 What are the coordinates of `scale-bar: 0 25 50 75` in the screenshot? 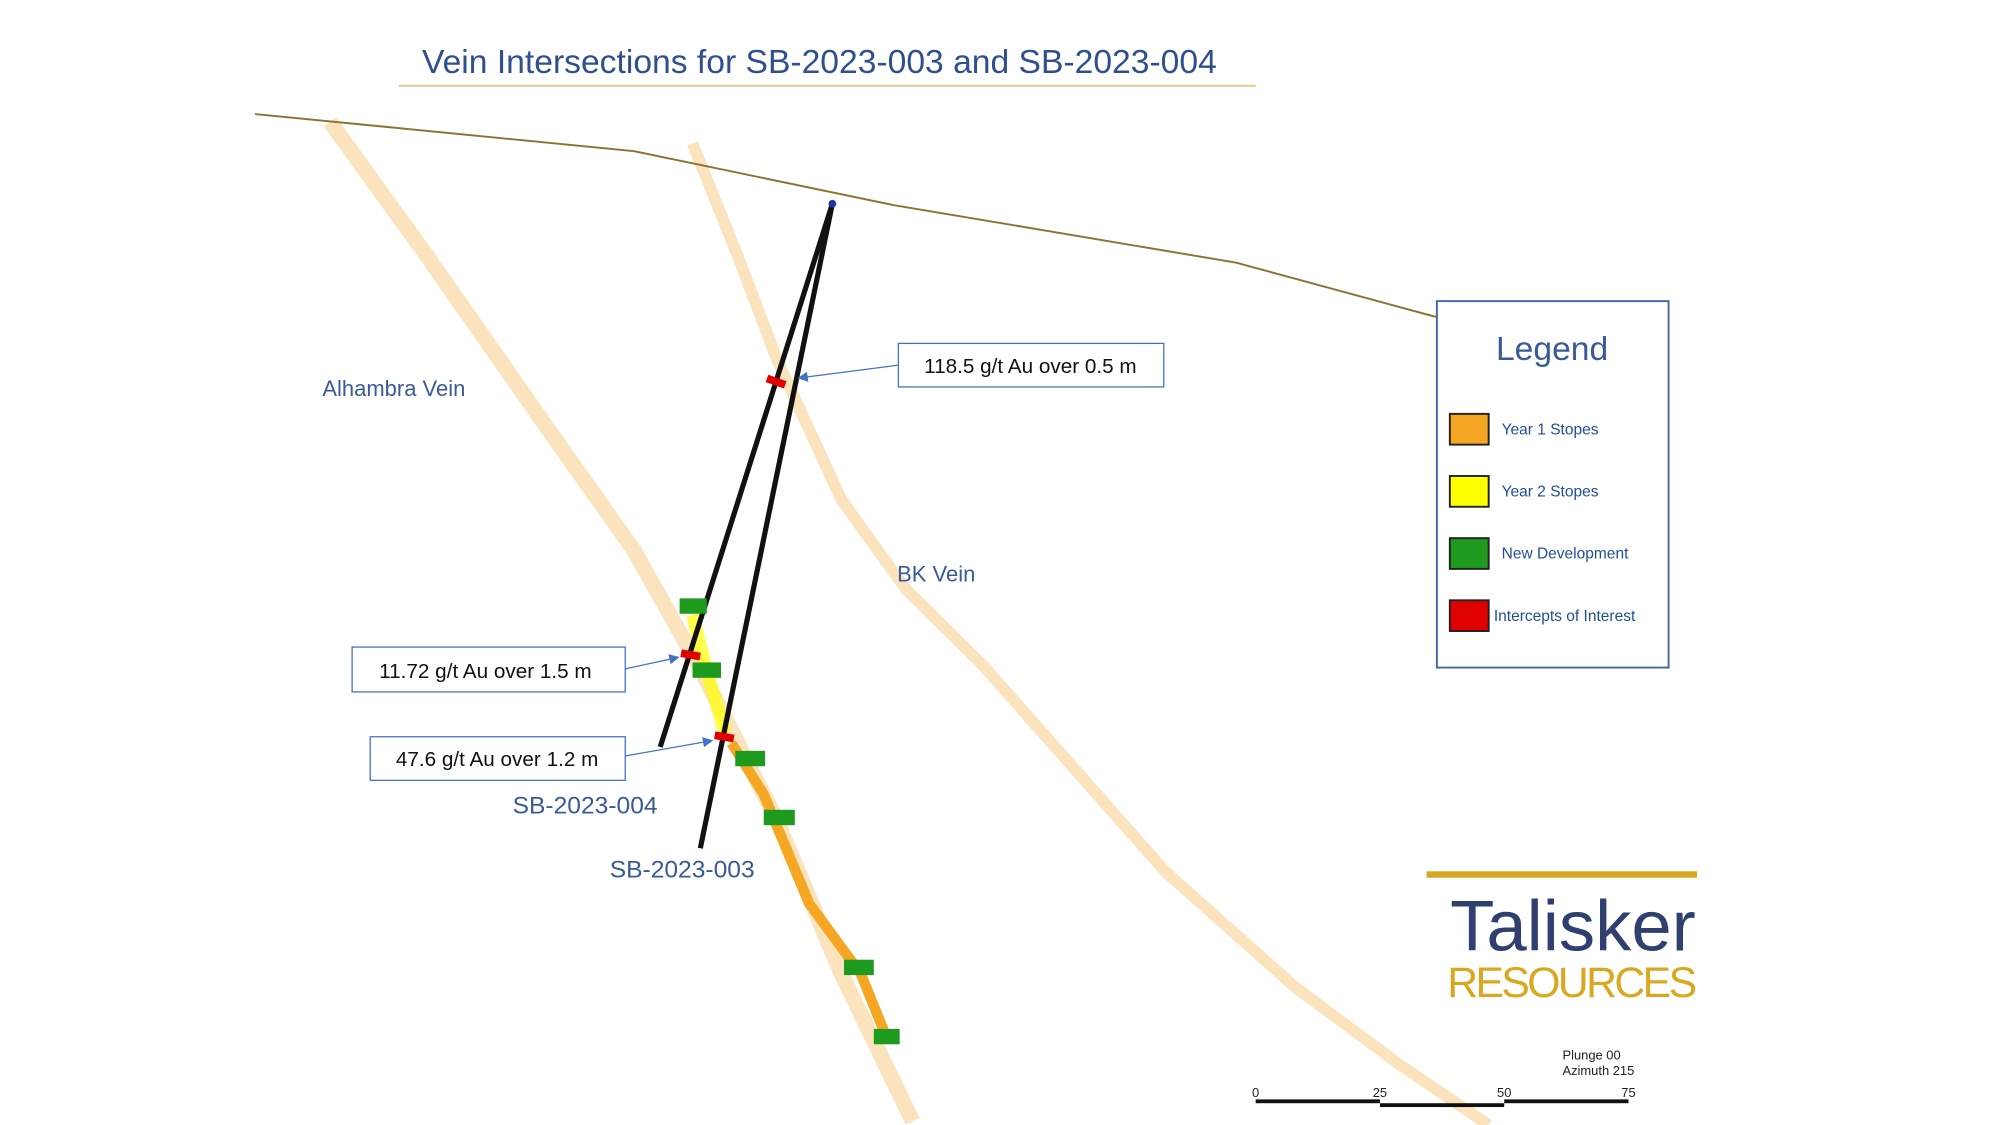 It's located at (1444, 1096).